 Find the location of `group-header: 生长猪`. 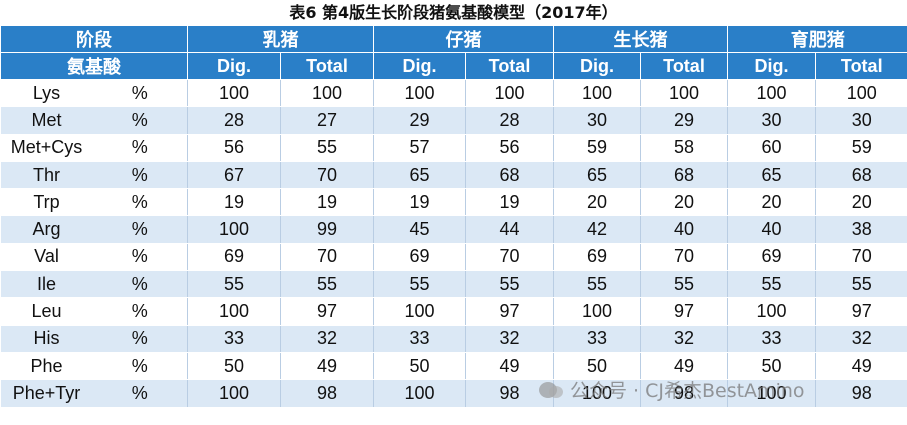

group-header: 生长猪 is located at coordinates (640, 39).